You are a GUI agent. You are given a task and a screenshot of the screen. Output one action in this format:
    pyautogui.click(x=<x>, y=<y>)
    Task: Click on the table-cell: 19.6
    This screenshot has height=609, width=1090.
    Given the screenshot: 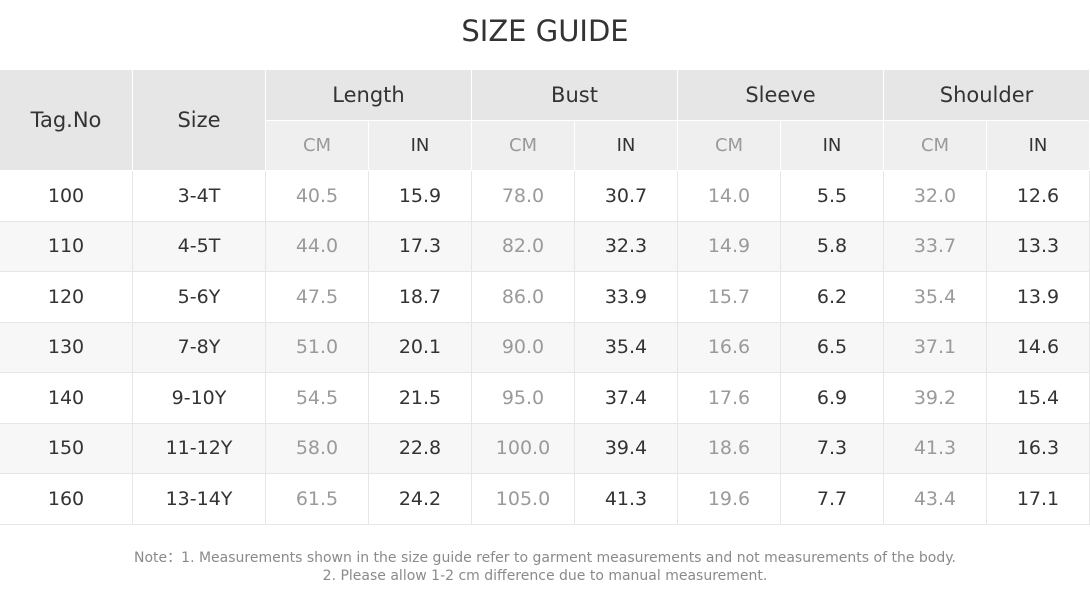 What is the action you would take?
    pyautogui.click(x=729, y=499)
    